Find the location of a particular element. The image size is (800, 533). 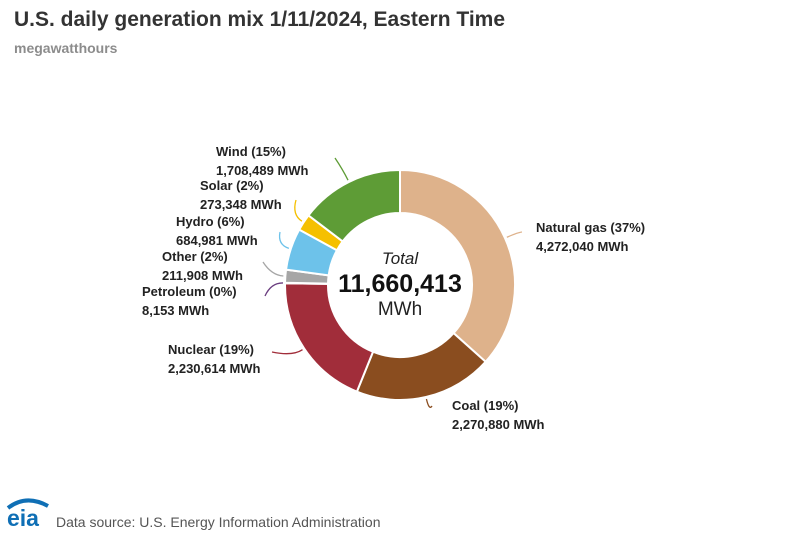

center-total-value: 11,660,413 is located at coordinates (400, 284).